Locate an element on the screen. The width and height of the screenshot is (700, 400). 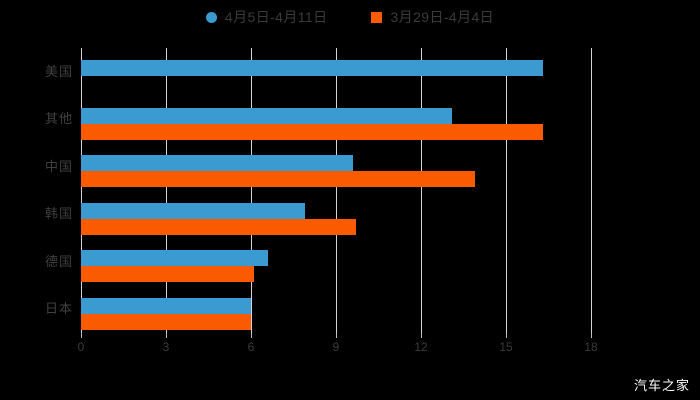
legend-item-series-1: 3月29日-4月4日 is located at coordinates (432, 17).